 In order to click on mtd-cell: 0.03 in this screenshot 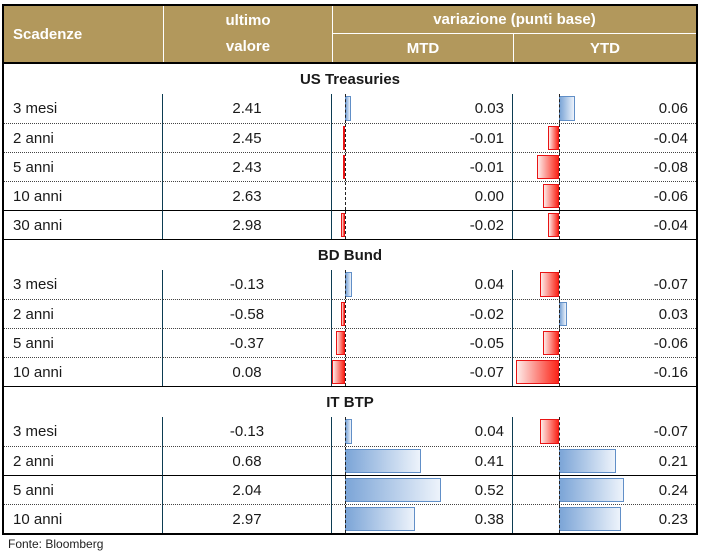, I will do `click(422, 108)`.